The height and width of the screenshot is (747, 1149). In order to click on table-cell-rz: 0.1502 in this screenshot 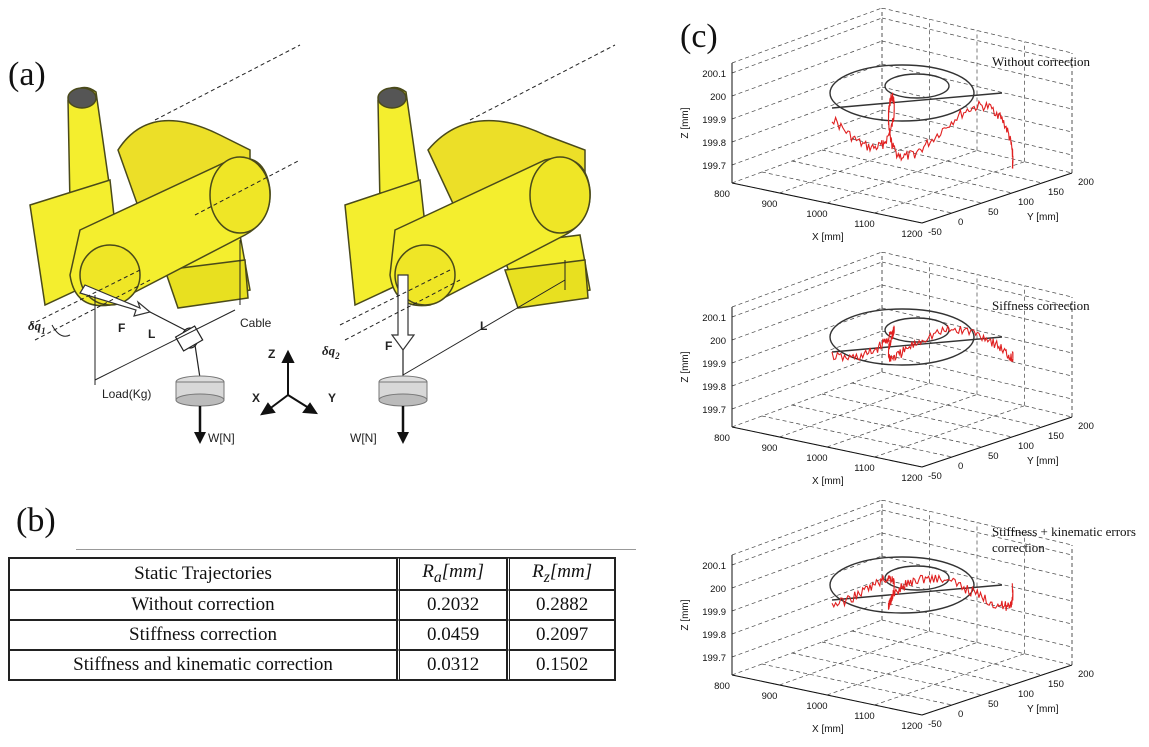, I will do `click(561, 664)`.